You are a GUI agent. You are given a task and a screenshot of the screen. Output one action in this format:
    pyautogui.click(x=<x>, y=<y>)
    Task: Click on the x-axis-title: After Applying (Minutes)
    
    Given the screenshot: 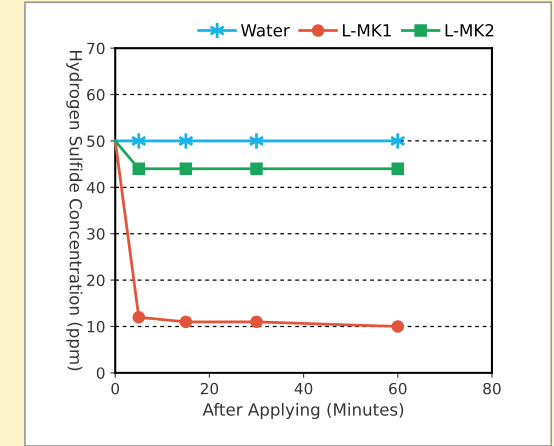 What is the action you would take?
    pyautogui.click(x=303, y=411)
    